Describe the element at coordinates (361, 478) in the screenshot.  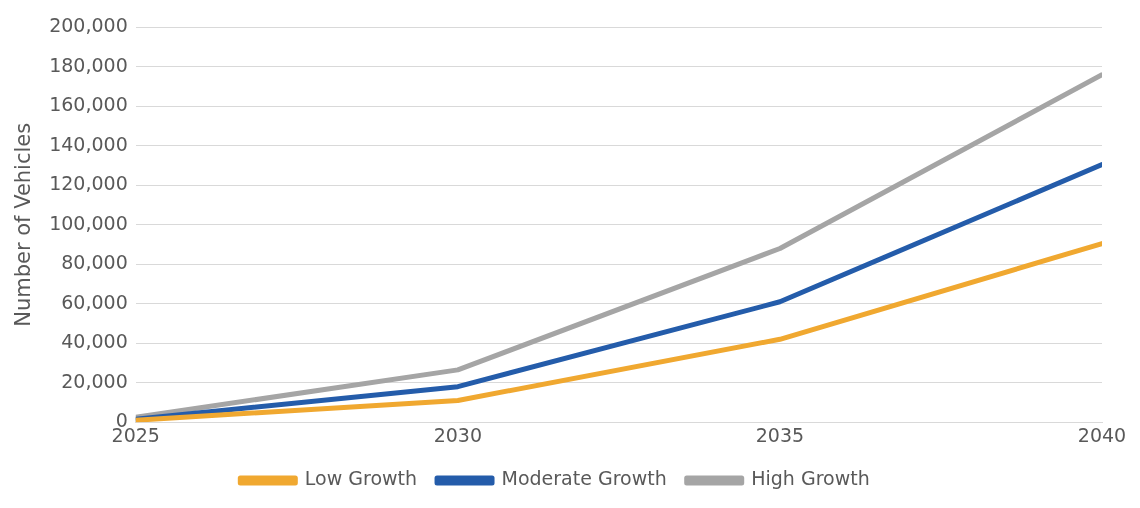
I see `legend-label: Low Growth` at that location.